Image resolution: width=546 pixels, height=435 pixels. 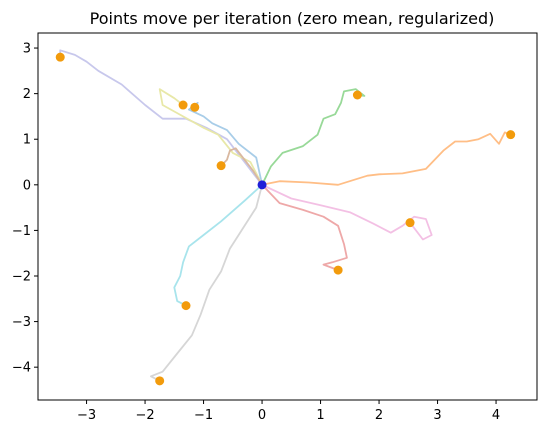 What do you see at coordinates (27, 185) in the screenshot?
I see `y-tick-label: 0` at bounding box center [27, 185].